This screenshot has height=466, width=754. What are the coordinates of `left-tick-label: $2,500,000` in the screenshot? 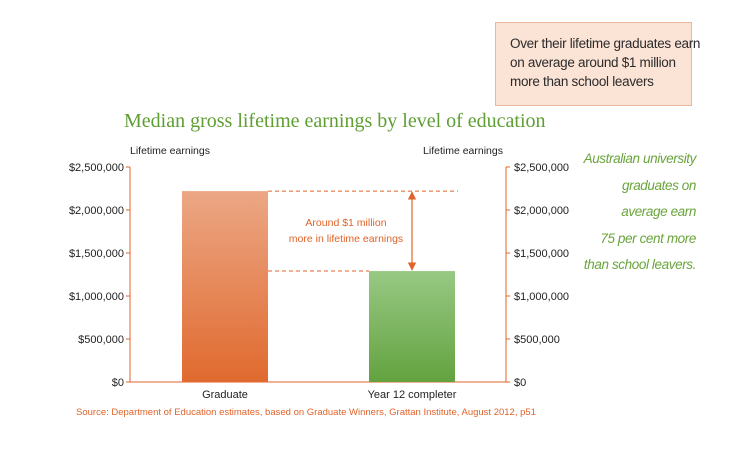 It's located at (96, 168).